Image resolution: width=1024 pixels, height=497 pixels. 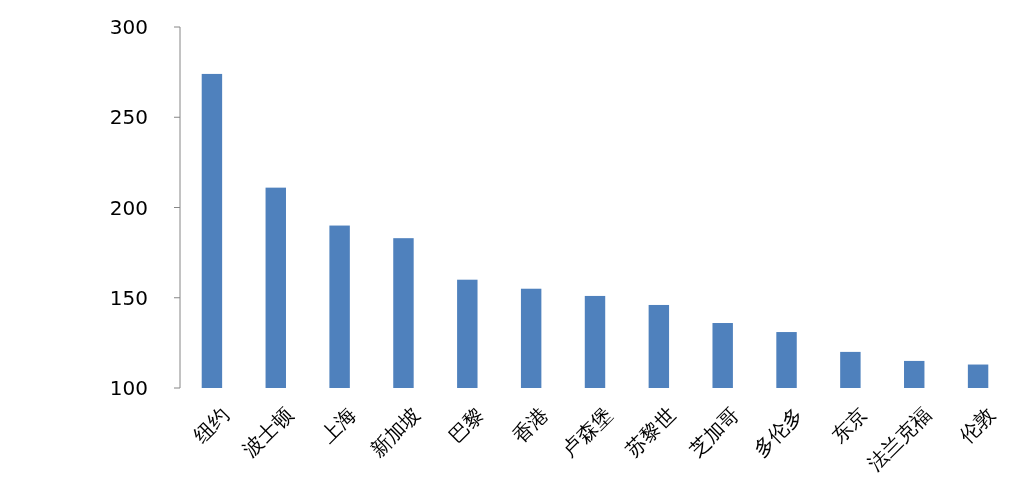 I want to click on x-tick-label: 伦敦, so click(x=977, y=425).